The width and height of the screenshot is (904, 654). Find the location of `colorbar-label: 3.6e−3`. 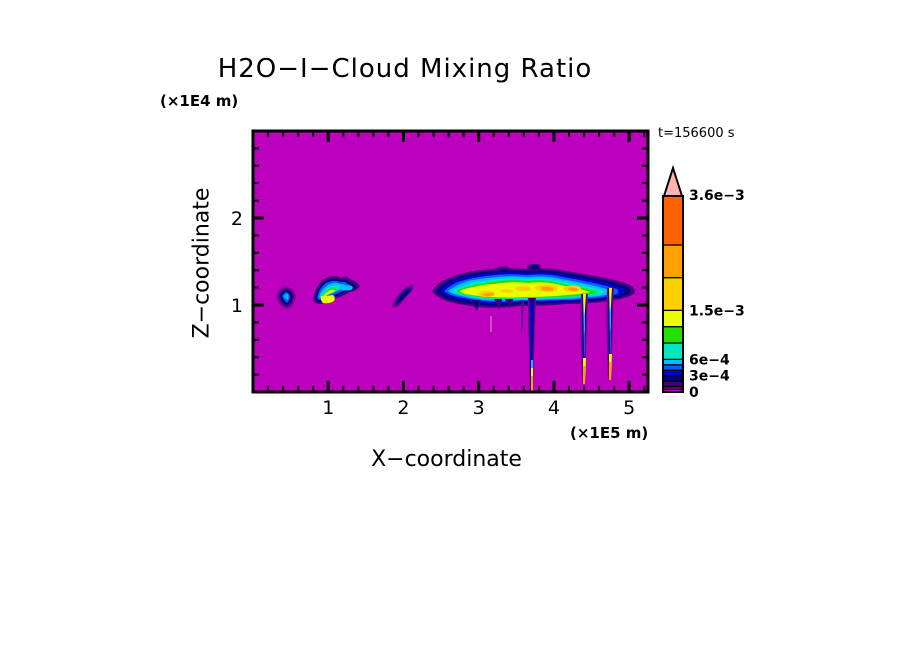

colorbar-label: 3.6e−3 is located at coordinates (717, 196).